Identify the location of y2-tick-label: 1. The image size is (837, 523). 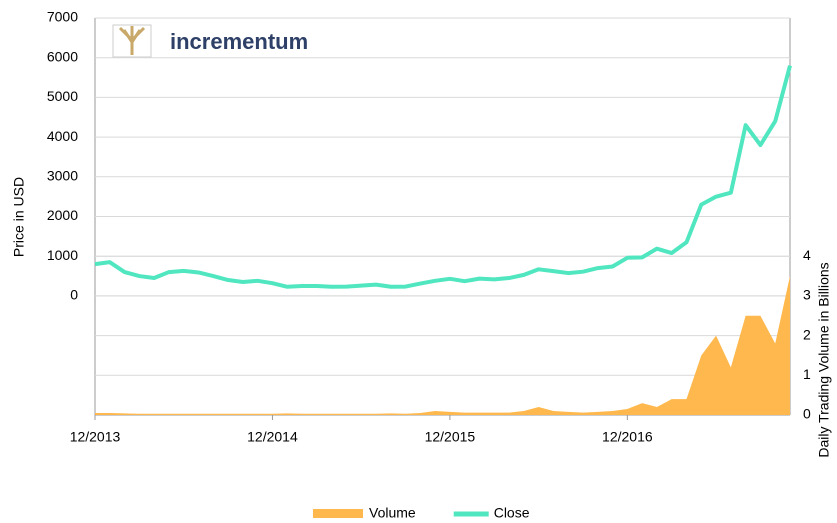
(807, 374).